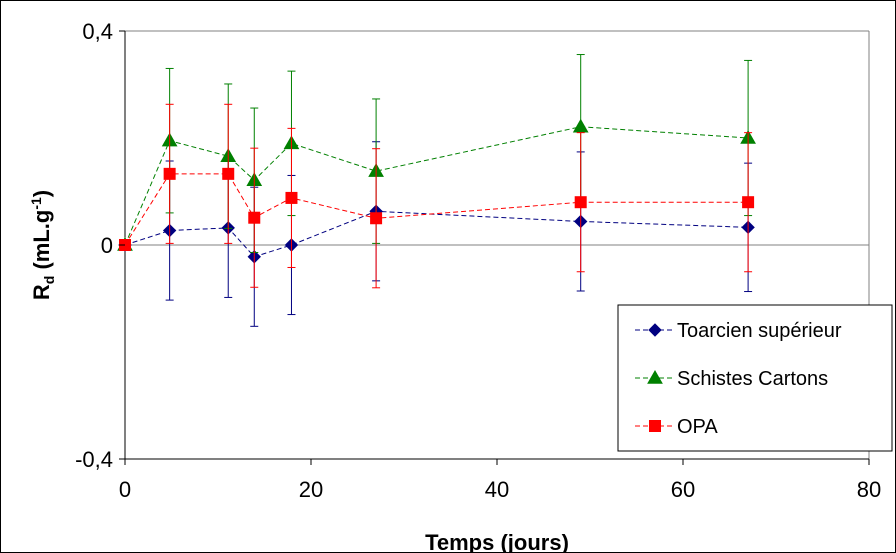 Image resolution: width=896 pixels, height=553 pixels. Describe the element at coordinates (497, 489) in the screenshot. I see `x-tick-label-2: 40` at that location.